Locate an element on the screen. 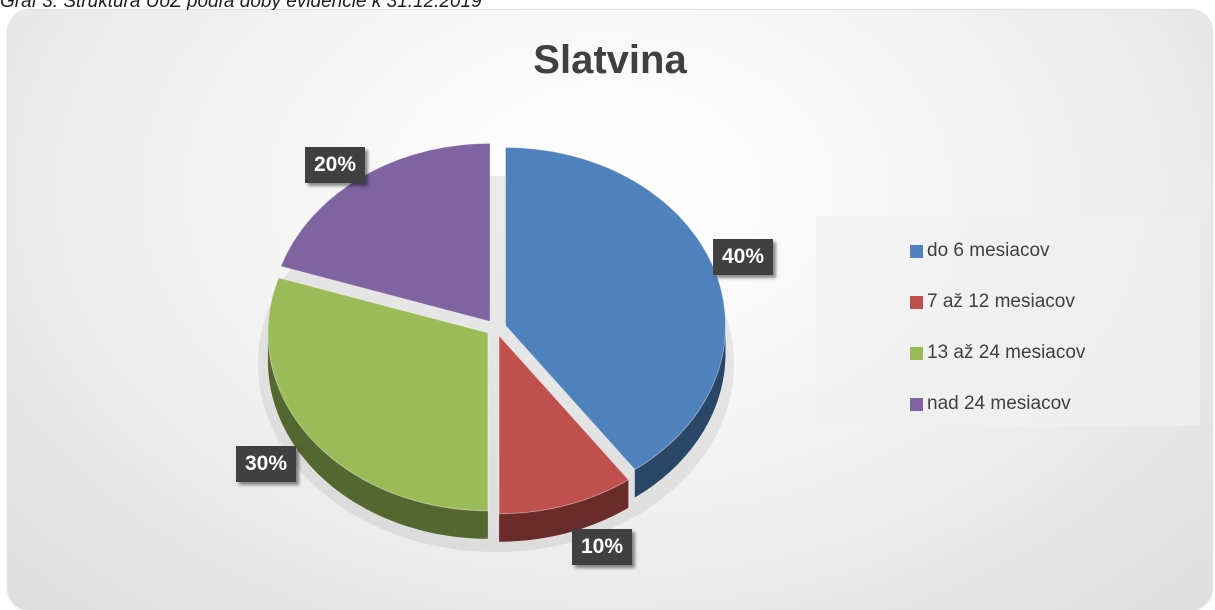 Image resolution: width=1215 pixels, height=610 pixels. legend-label: 13 až 24 mesiacov is located at coordinates (1006, 352).